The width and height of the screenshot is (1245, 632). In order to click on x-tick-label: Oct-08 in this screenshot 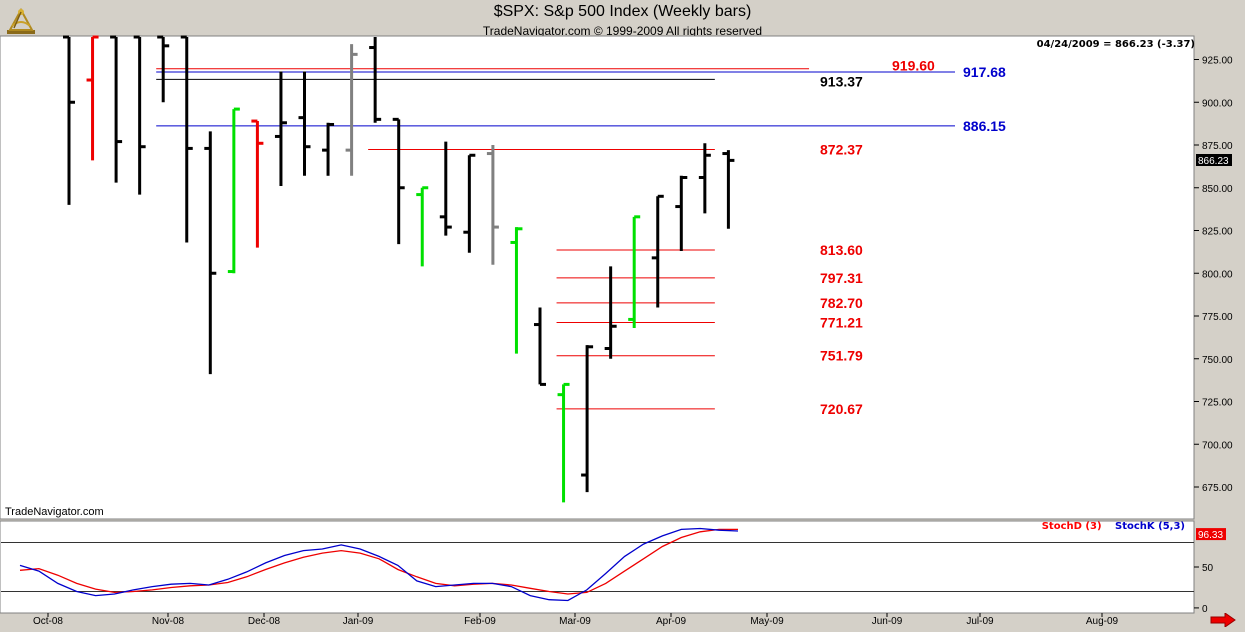, I will do `click(48, 621)`.